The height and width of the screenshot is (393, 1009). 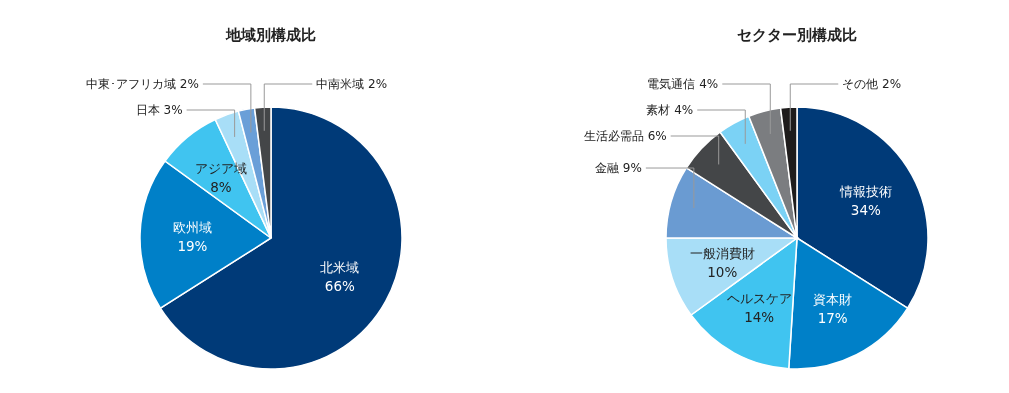 What do you see at coordinates (832, 318) in the screenshot?
I see `data-label: 17%` at bounding box center [832, 318].